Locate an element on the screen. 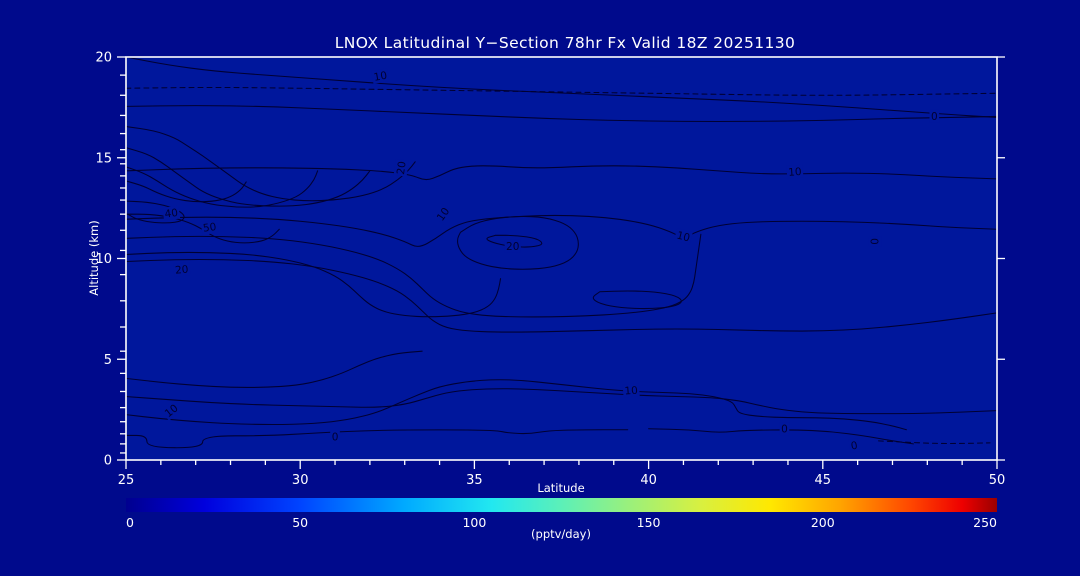 The height and width of the screenshot is (576, 1080). contour-label-50: 50 is located at coordinates (209, 228).